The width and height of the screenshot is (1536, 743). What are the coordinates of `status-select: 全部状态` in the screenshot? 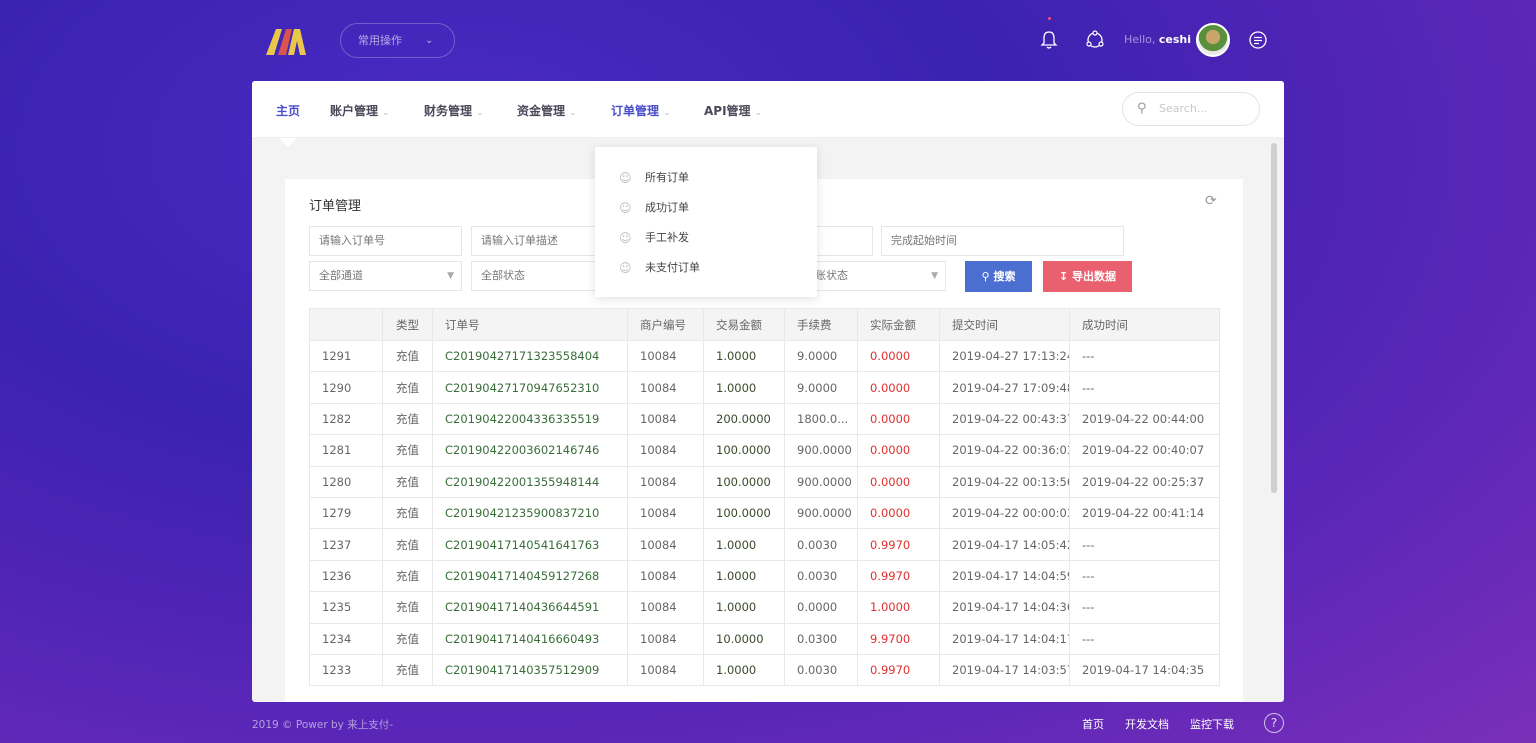 It's located at (536, 276).